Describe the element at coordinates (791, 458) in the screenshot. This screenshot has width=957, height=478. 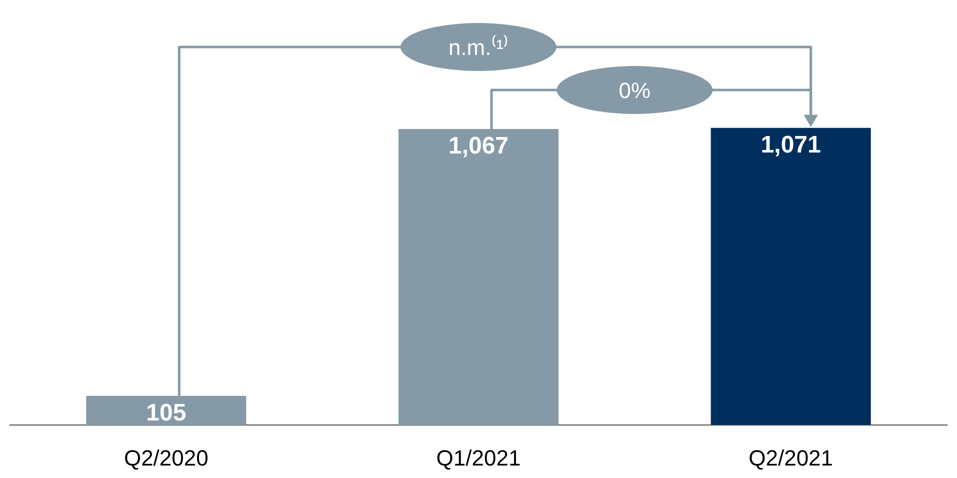
I see `x-tick-label: Q2/2021` at that location.